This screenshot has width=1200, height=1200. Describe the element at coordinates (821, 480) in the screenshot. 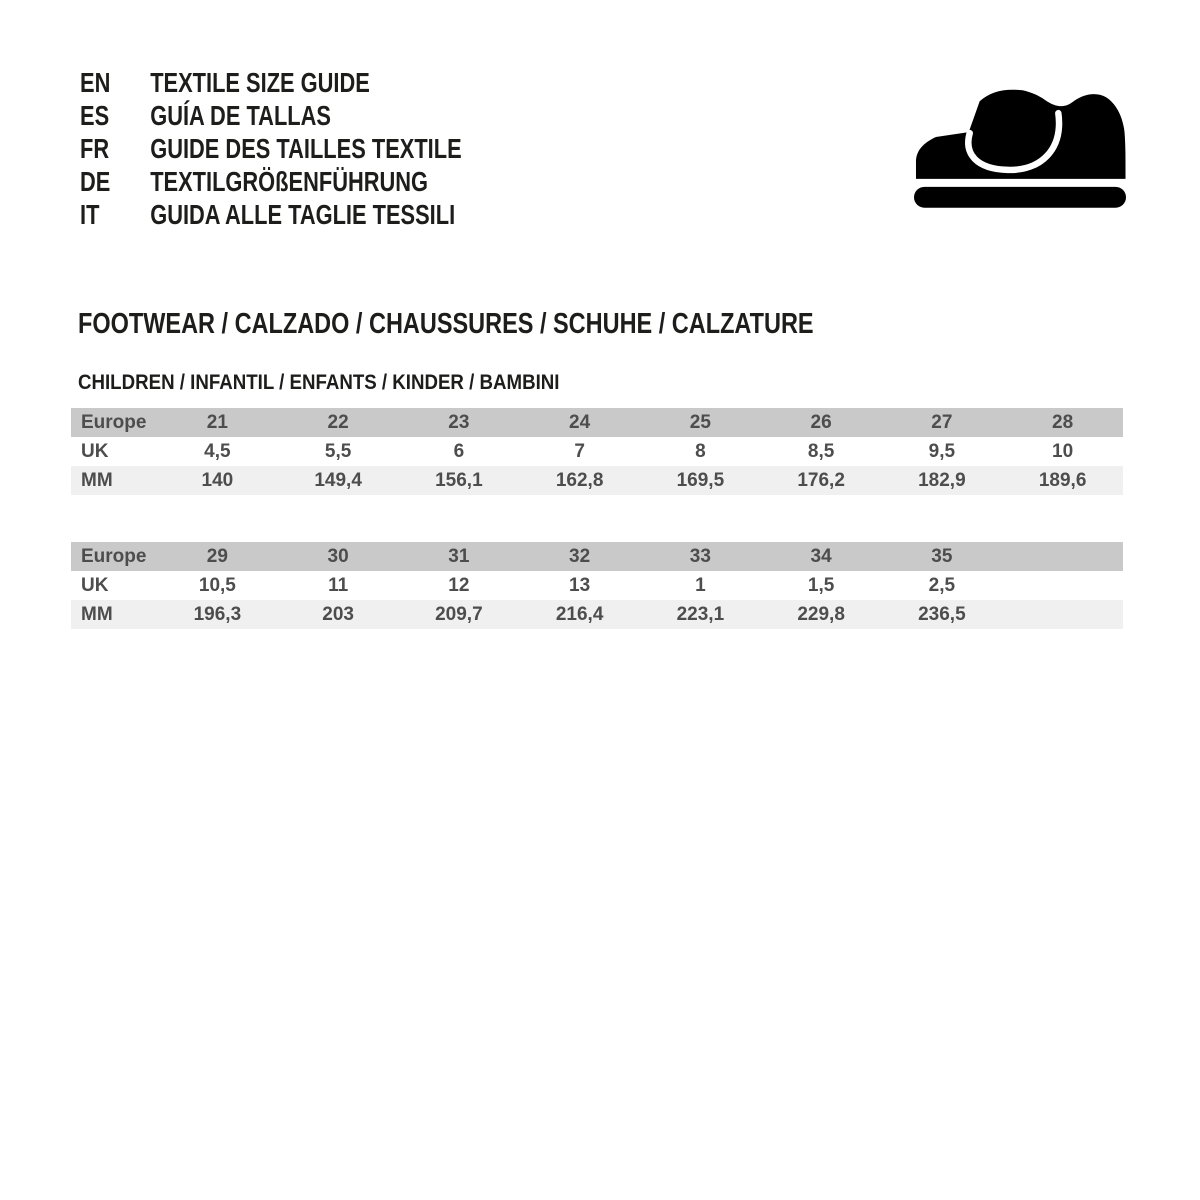

I see `size-cell: 176,2` at that location.